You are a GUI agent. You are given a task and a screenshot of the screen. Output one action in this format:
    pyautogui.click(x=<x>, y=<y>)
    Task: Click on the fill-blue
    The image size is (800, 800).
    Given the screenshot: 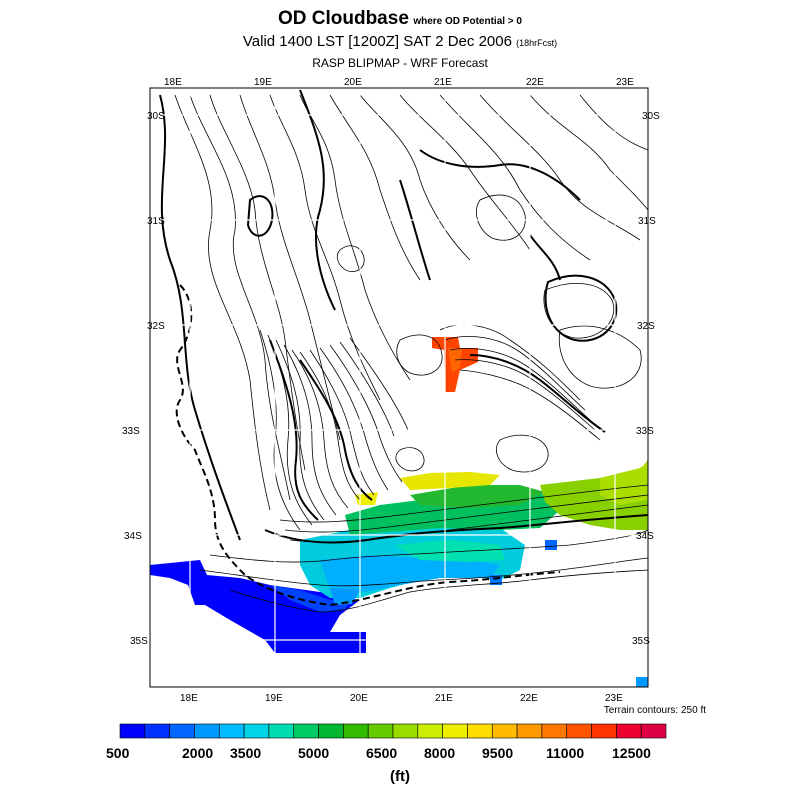 What is the action you would take?
    pyautogui.click(x=258, y=606)
    